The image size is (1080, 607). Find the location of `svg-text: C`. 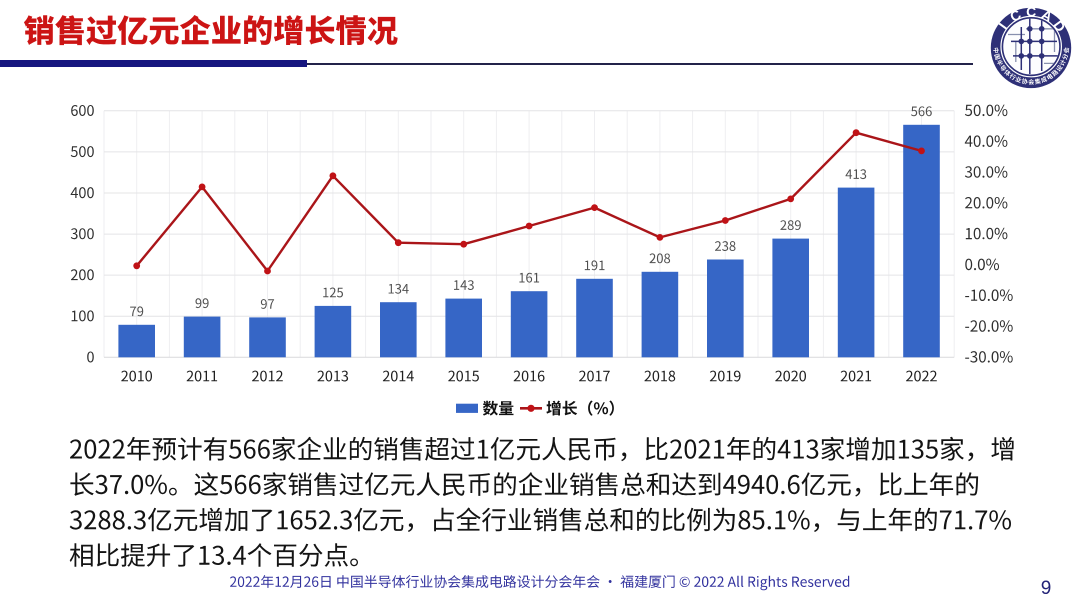

svg-text: C is located at coordinates (1031, 12).